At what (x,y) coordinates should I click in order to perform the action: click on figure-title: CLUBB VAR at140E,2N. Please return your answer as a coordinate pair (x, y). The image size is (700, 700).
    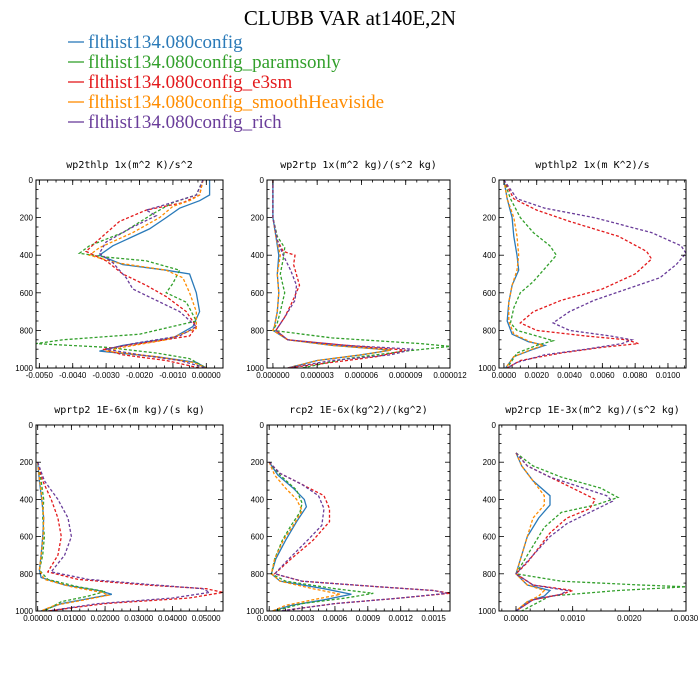
    Looking at the image, I should click on (350, 18).